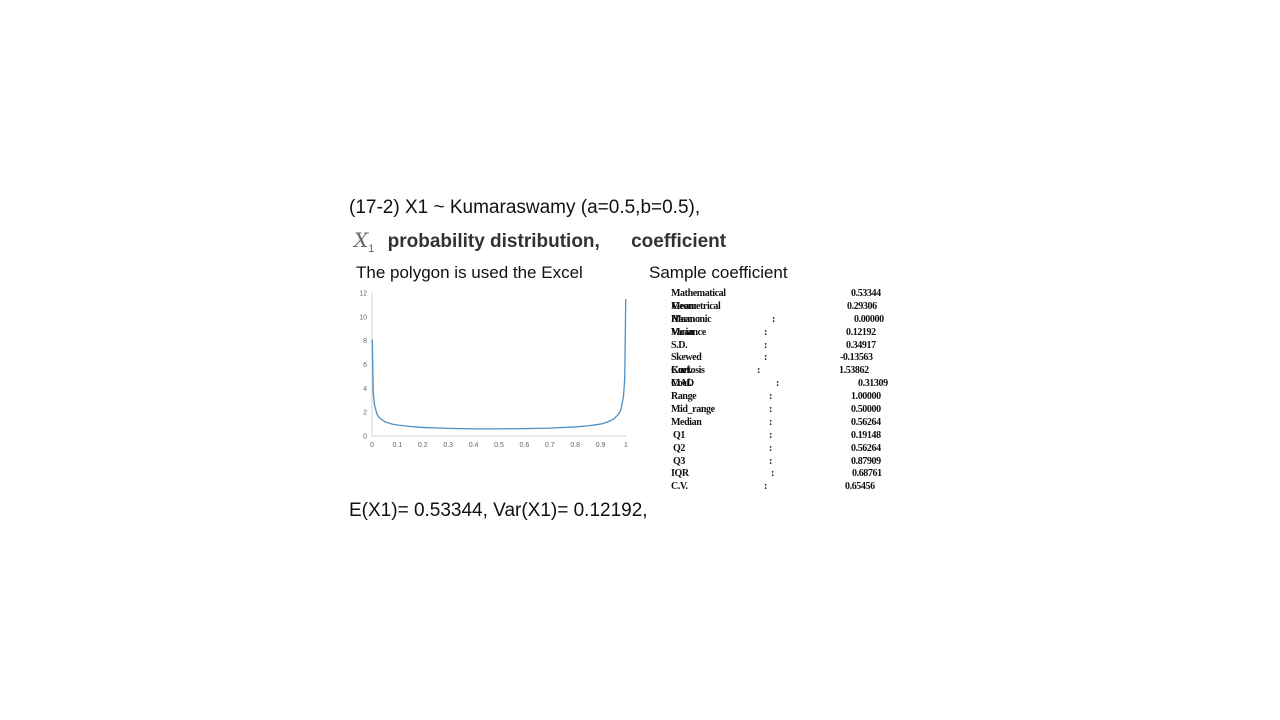  What do you see at coordinates (550, 445) in the screenshot?
I see `x-tick-label: 0.7` at bounding box center [550, 445].